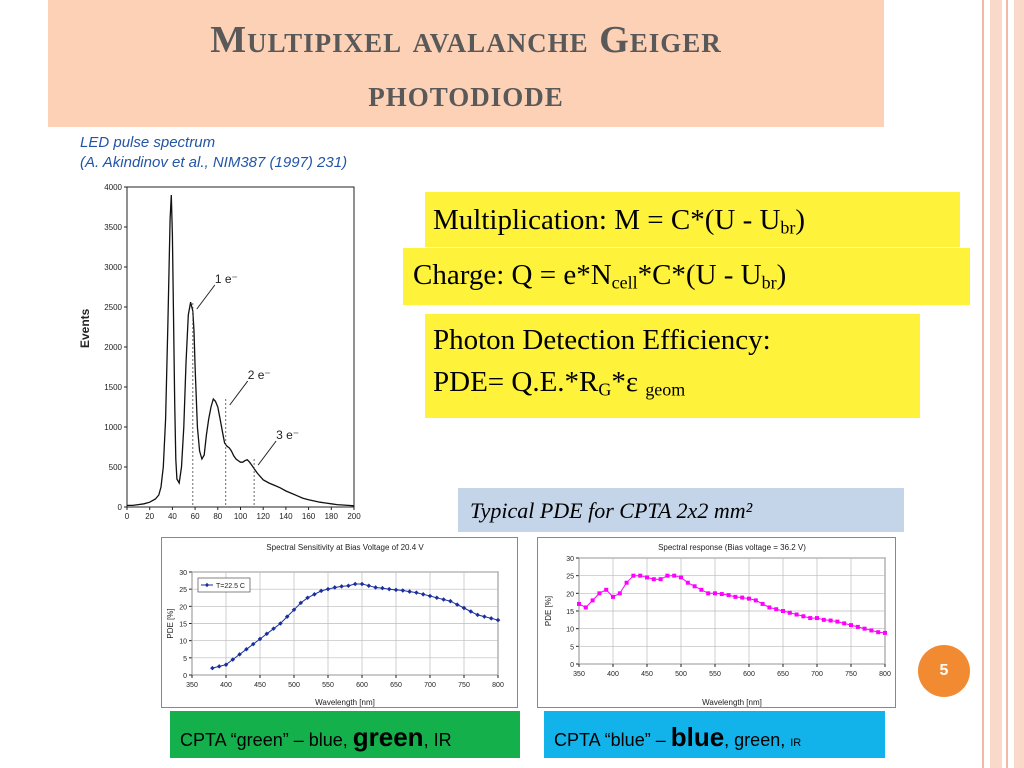  What do you see at coordinates (715, 674) in the screenshot?
I see `x-tick-label: 550` at bounding box center [715, 674].